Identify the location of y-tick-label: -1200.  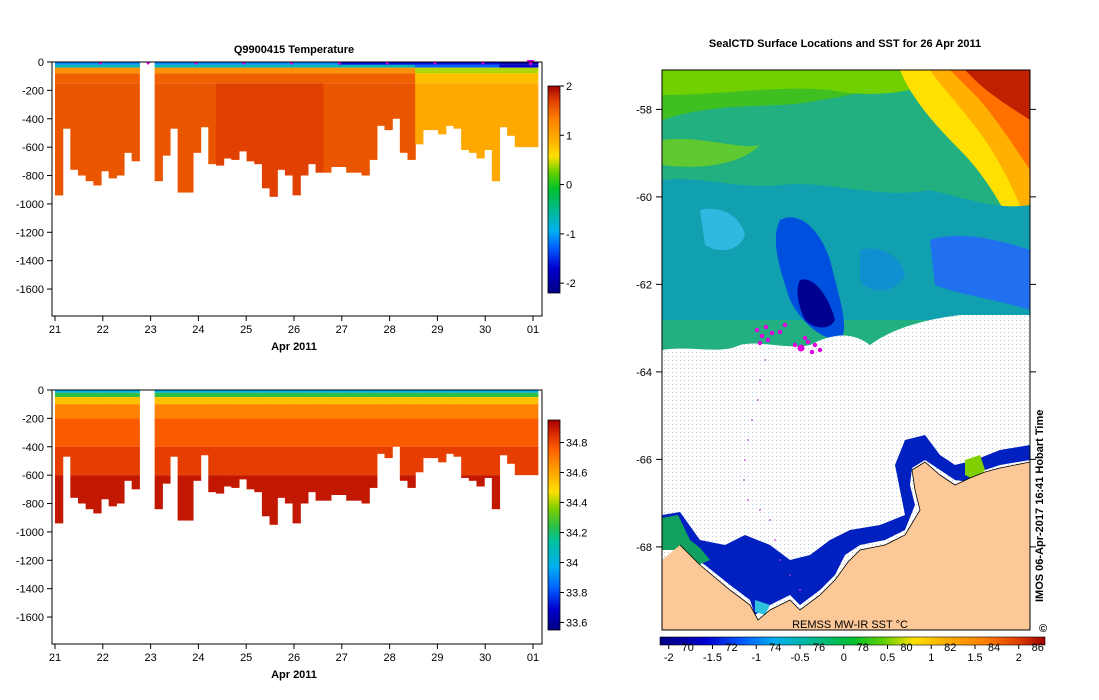
(30, 561).